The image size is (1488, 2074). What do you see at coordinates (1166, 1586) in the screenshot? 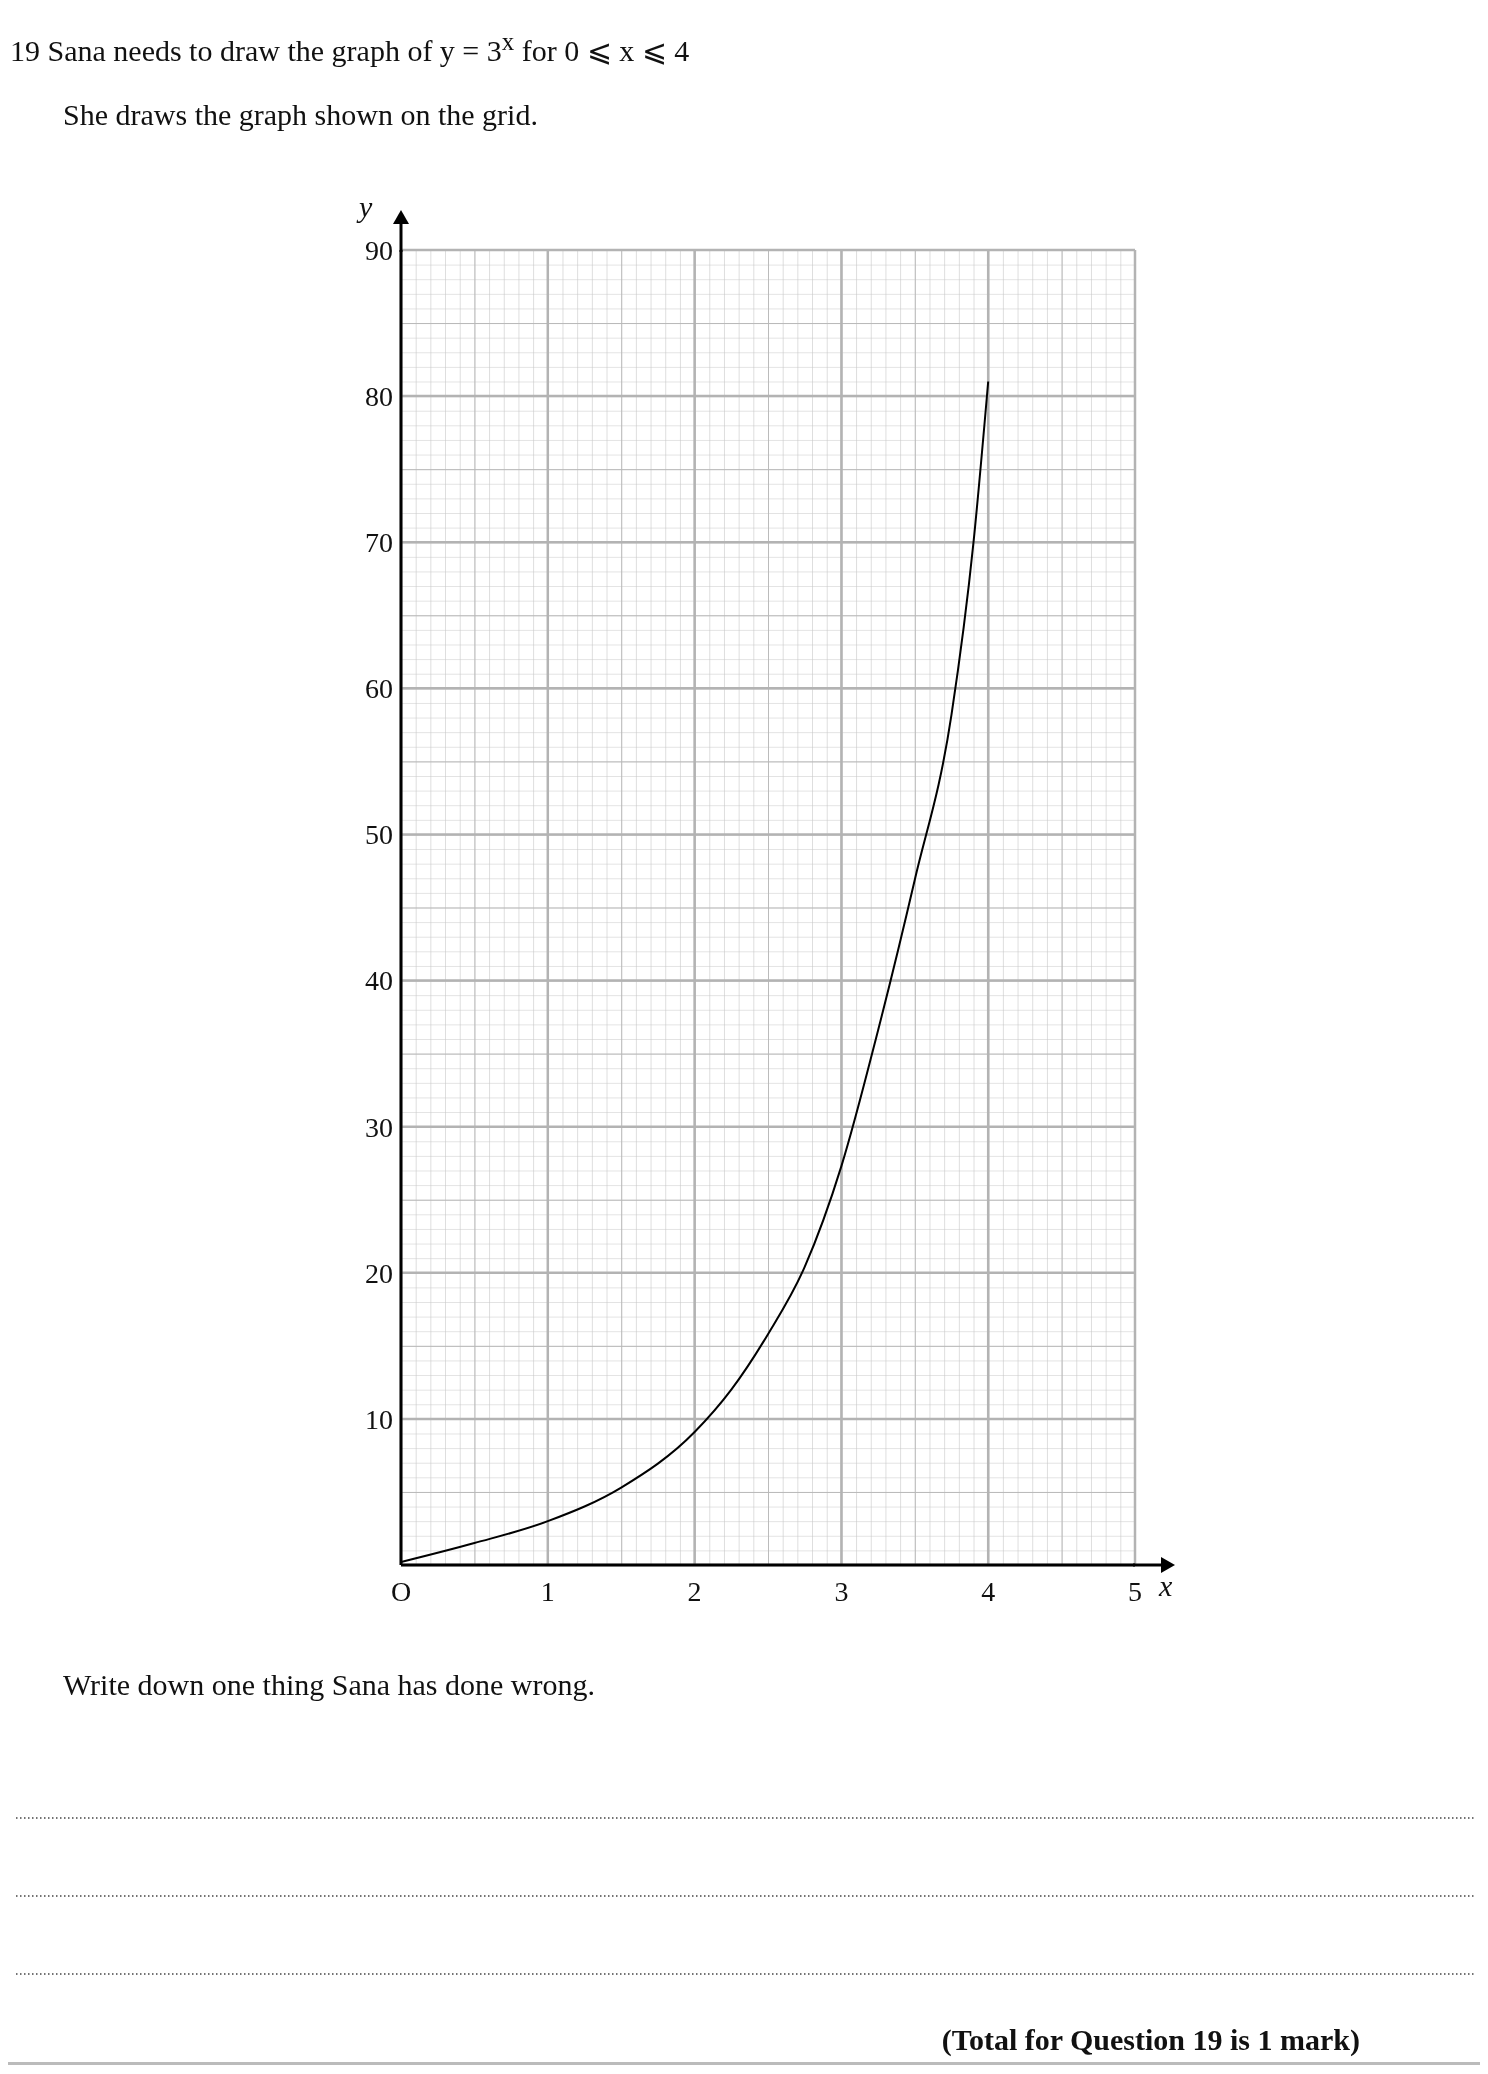
I see `x-axis-title: x` at bounding box center [1166, 1586].